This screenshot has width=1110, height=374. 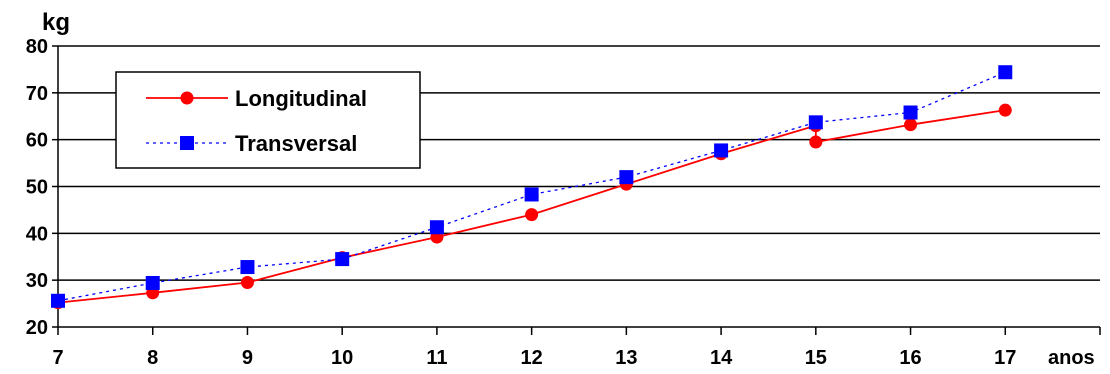 What do you see at coordinates (721, 358) in the screenshot?
I see `x-tick-label-14: 14` at bounding box center [721, 358].